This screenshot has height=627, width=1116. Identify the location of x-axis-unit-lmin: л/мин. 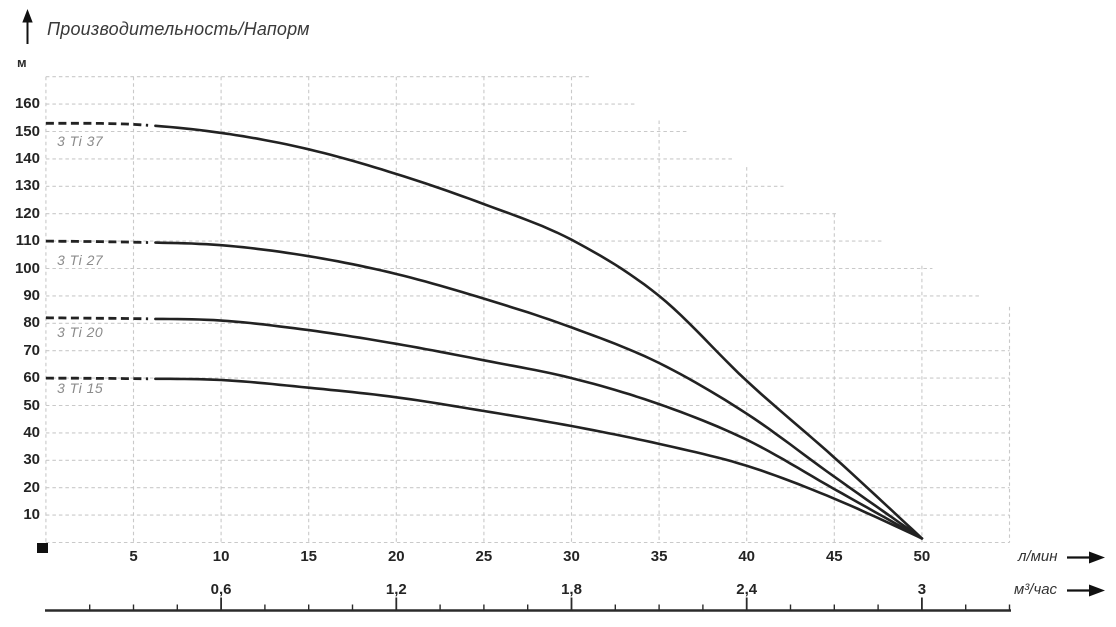
(1038, 556).